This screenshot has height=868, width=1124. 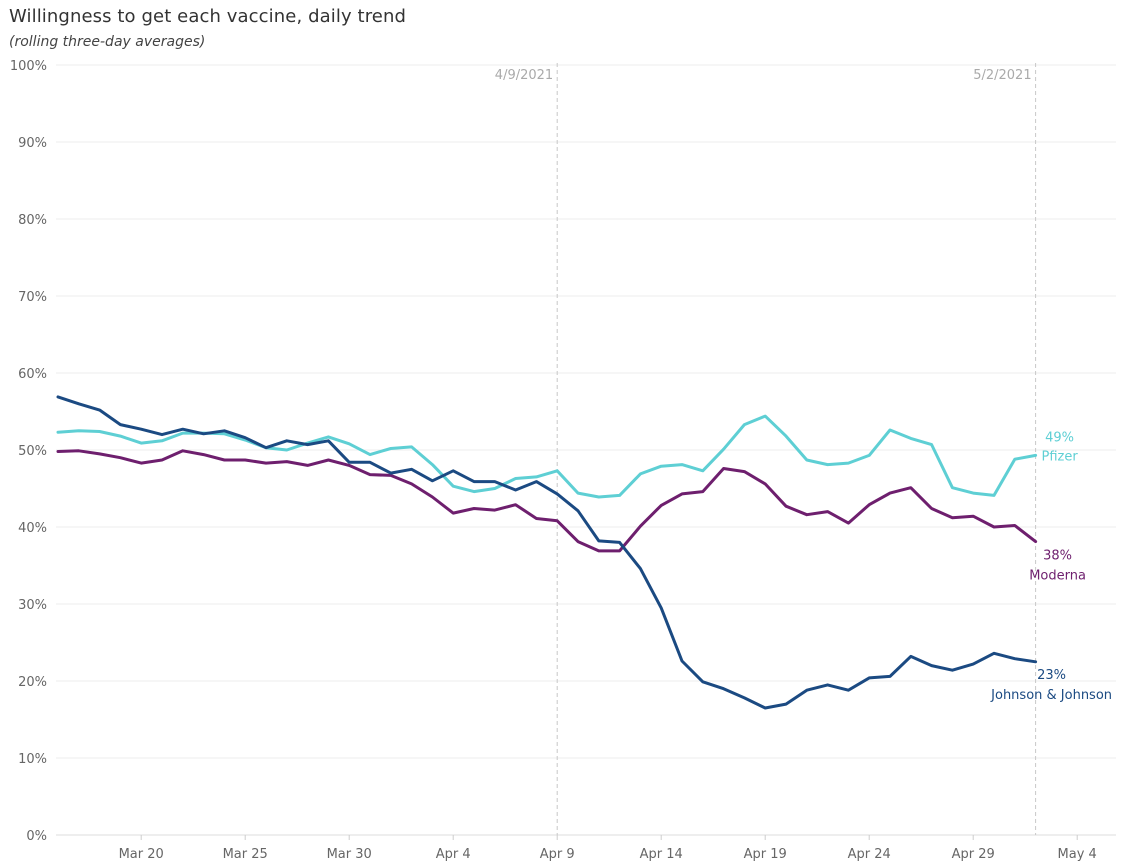 I want to click on x-tick-label: Apr 9, so click(x=557, y=854).